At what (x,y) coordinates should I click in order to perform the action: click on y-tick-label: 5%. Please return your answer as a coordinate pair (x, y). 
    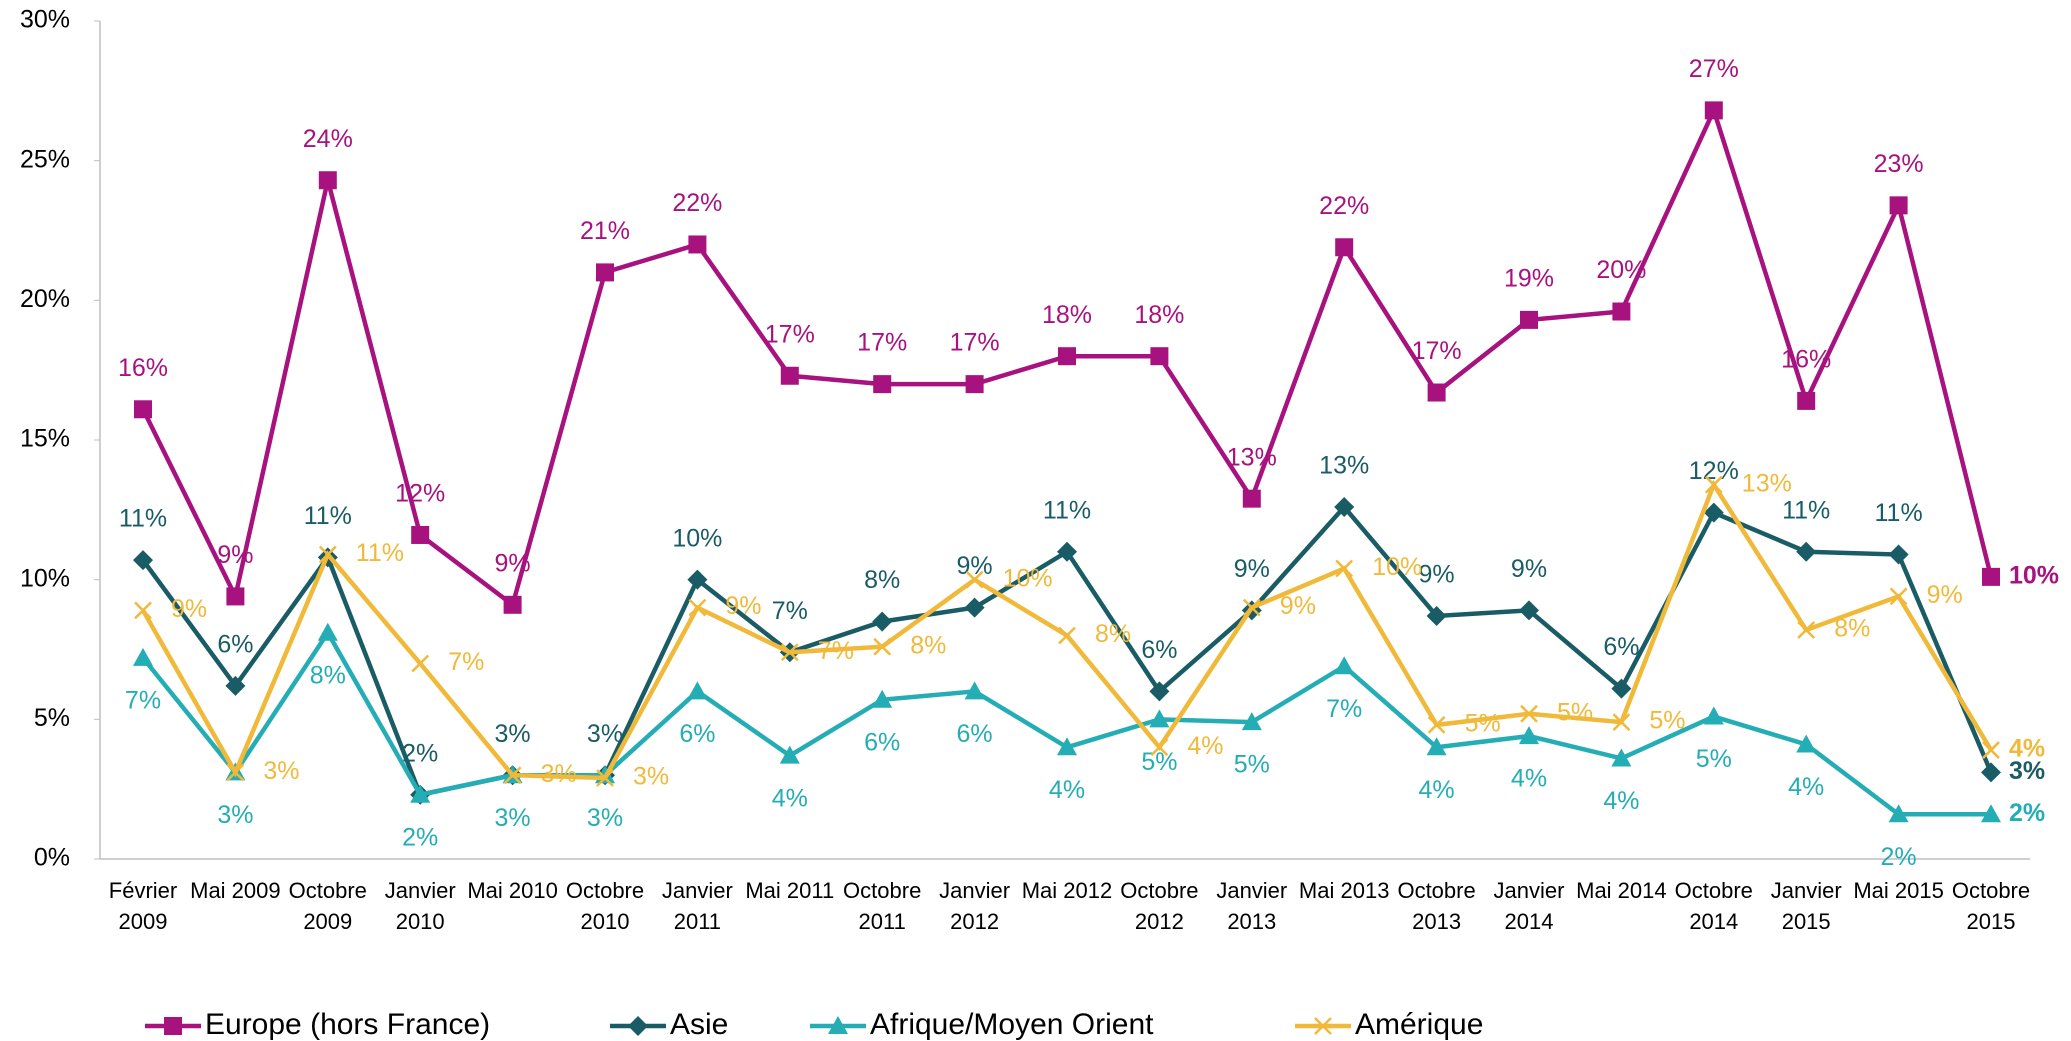
    Looking at the image, I should click on (52, 718).